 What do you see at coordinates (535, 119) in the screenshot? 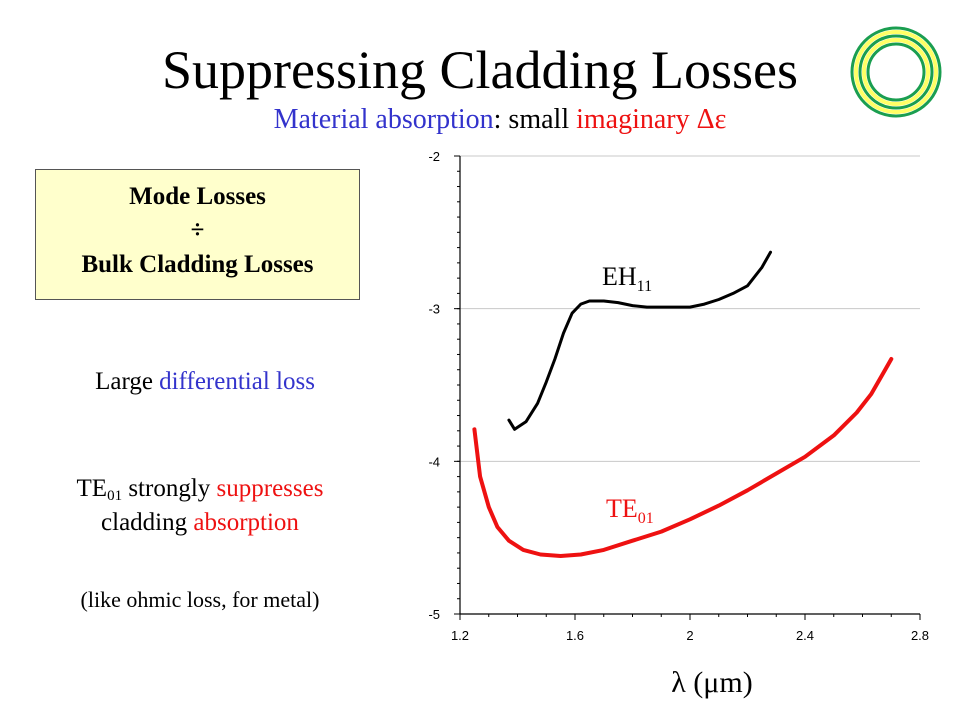
I see `subtitle-small: : small` at bounding box center [535, 119].